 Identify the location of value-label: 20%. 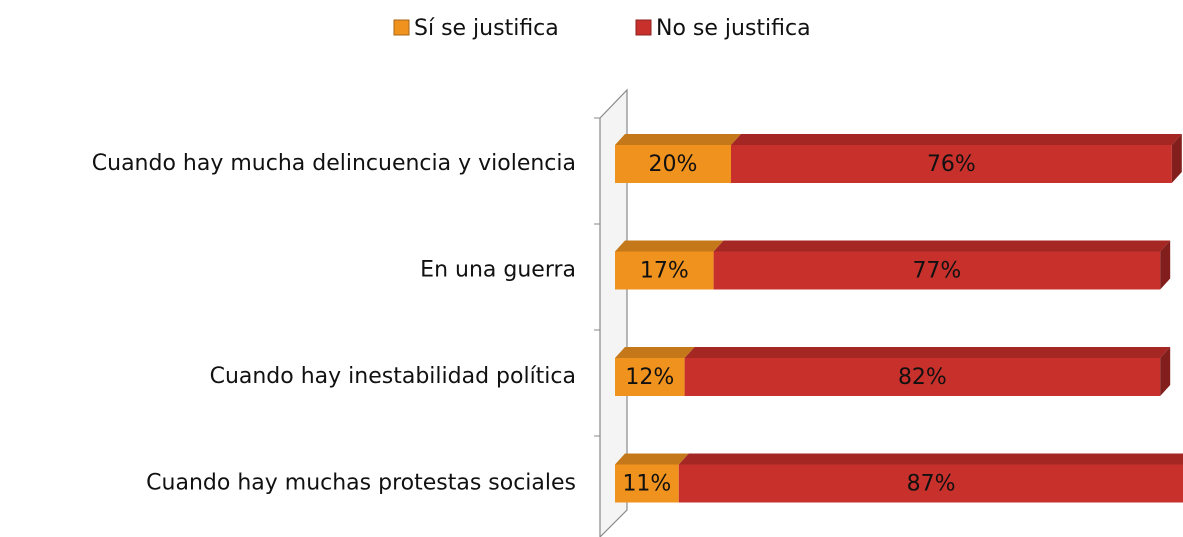
(673, 164).